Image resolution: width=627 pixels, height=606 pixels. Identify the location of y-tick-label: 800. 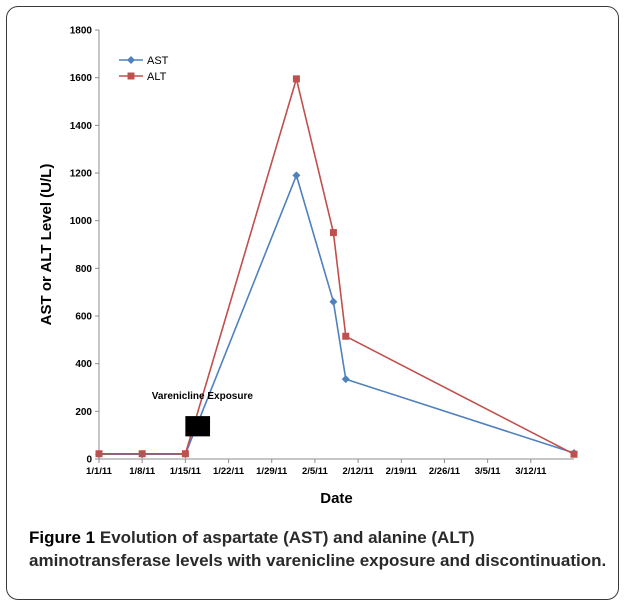
(83, 269).